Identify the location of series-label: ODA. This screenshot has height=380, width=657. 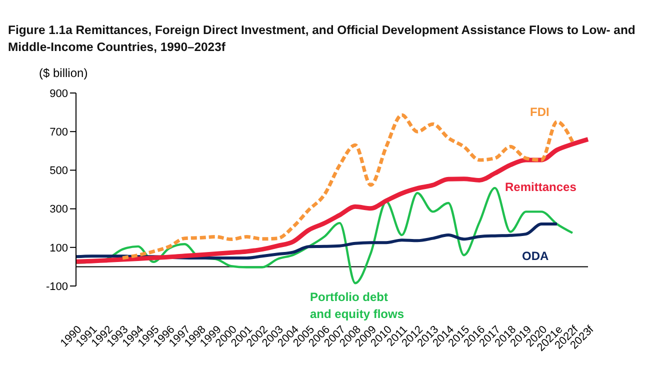
(536, 256).